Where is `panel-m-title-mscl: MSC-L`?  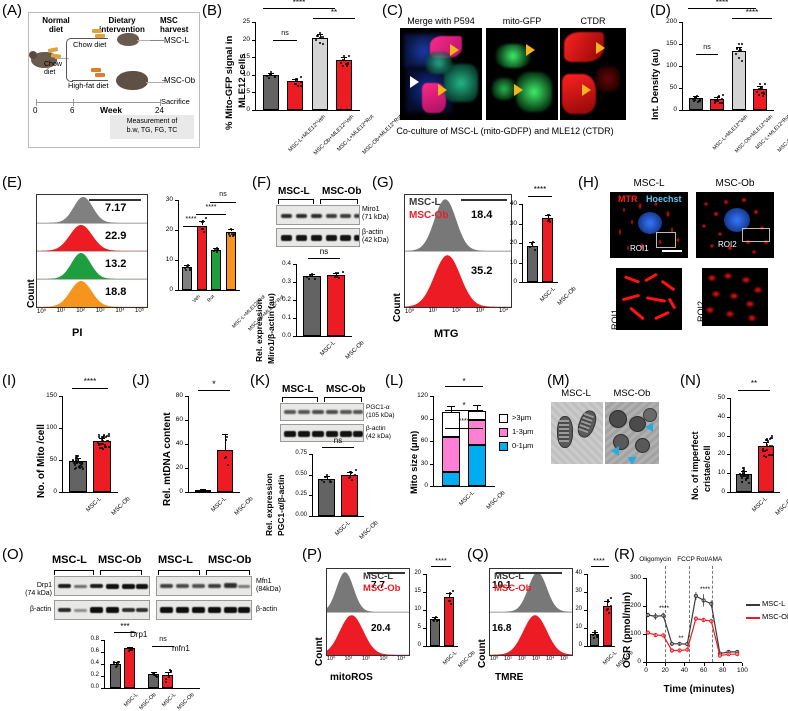 panel-m-title-mscl: MSC-L is located at coordinates (576, 393).